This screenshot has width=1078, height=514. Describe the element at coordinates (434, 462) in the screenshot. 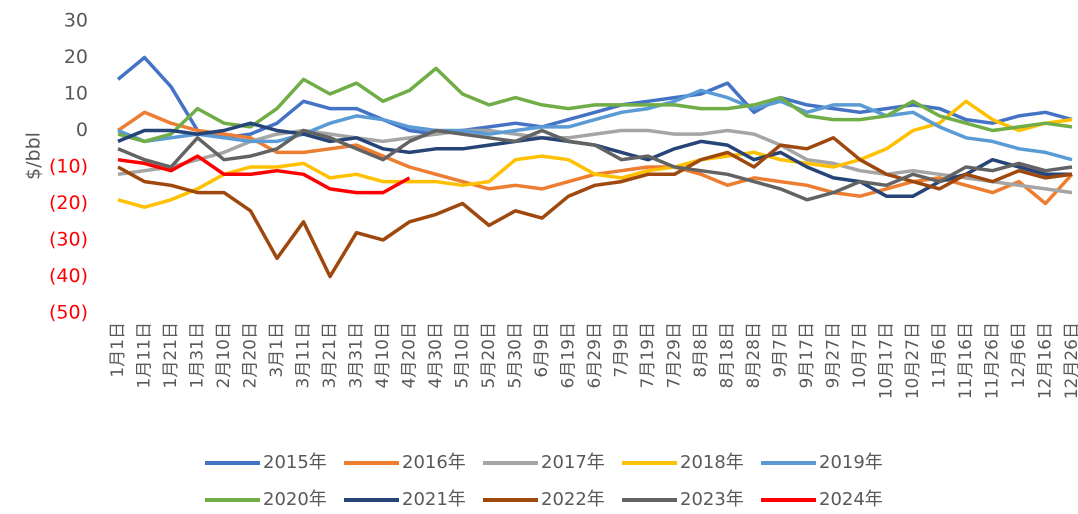

I see `legend-label: 2016年` at that location.